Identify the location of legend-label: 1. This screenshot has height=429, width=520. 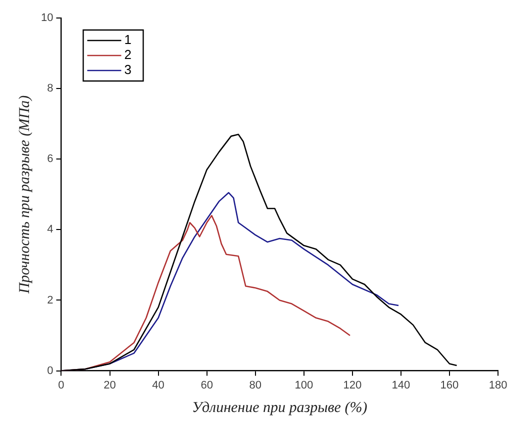
(128, 40).